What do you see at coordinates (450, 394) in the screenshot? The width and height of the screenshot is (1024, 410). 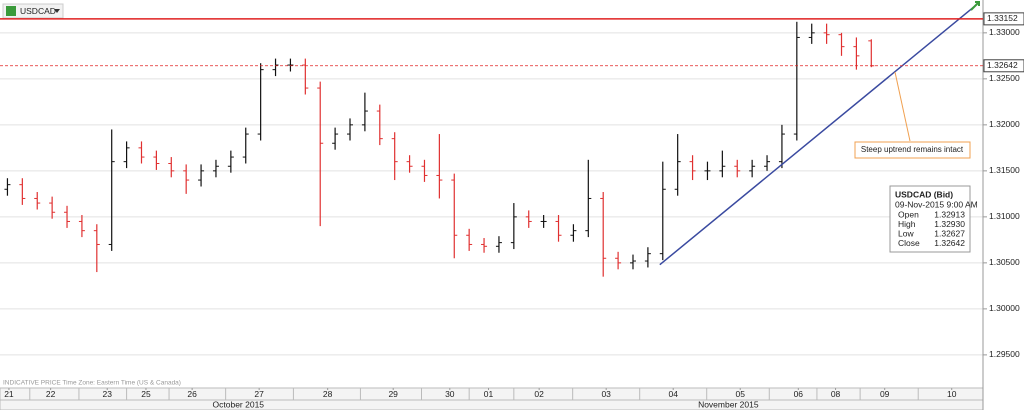 I see `x-tick-label: 30` at bounding box center [450, 394].